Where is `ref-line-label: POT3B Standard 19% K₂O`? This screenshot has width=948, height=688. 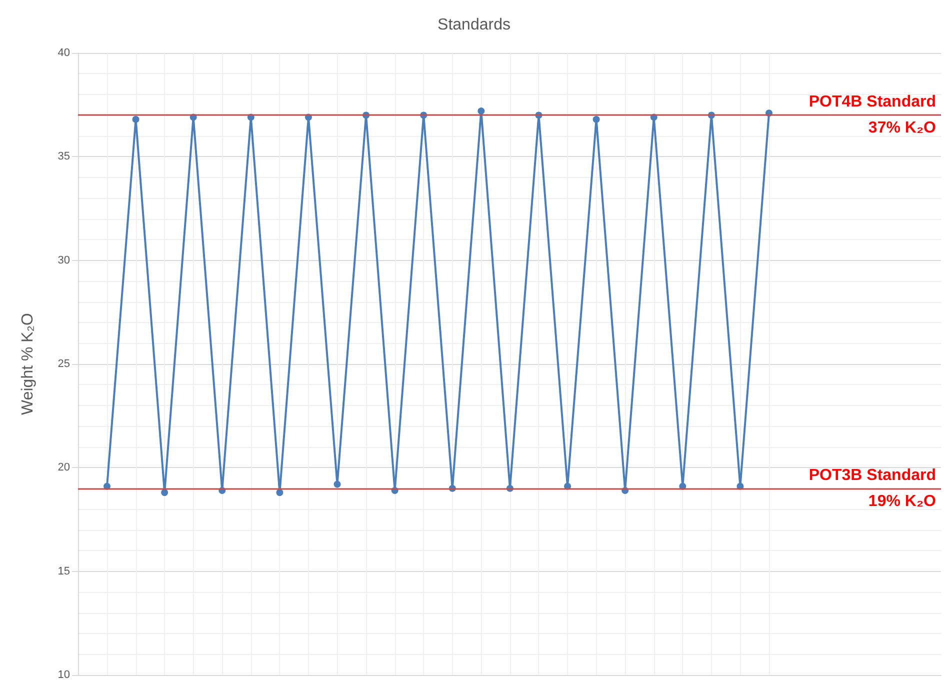
ref-line-label: POT3B Standard 19% K₂O is located at coordinates (872, 488).